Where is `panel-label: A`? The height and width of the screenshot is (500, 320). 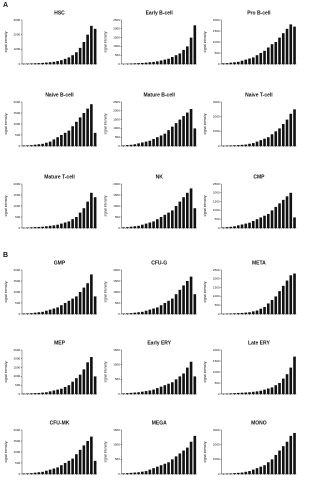
panel-label: A is located at coordinates (5, 5).